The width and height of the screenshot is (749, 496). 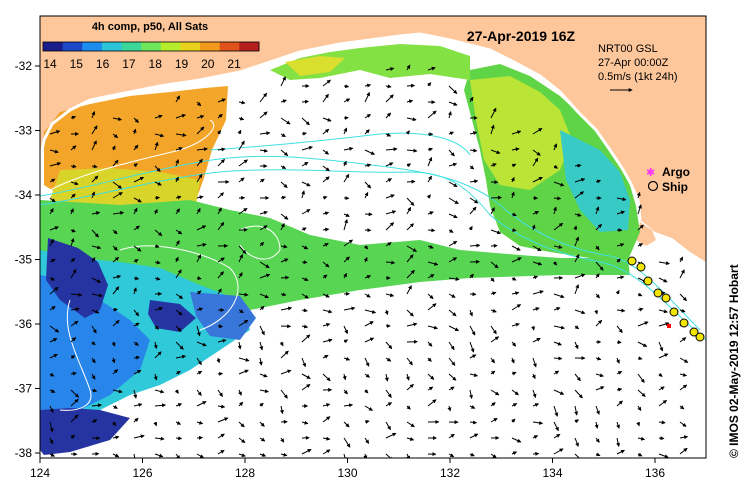 What do you see at coordinates (151, 46) in the screenshot?
I see `colorbar: 4h comp, p50, All Sats 14 15 16 17 18 19 20 21` at bounding box center [151, 46].